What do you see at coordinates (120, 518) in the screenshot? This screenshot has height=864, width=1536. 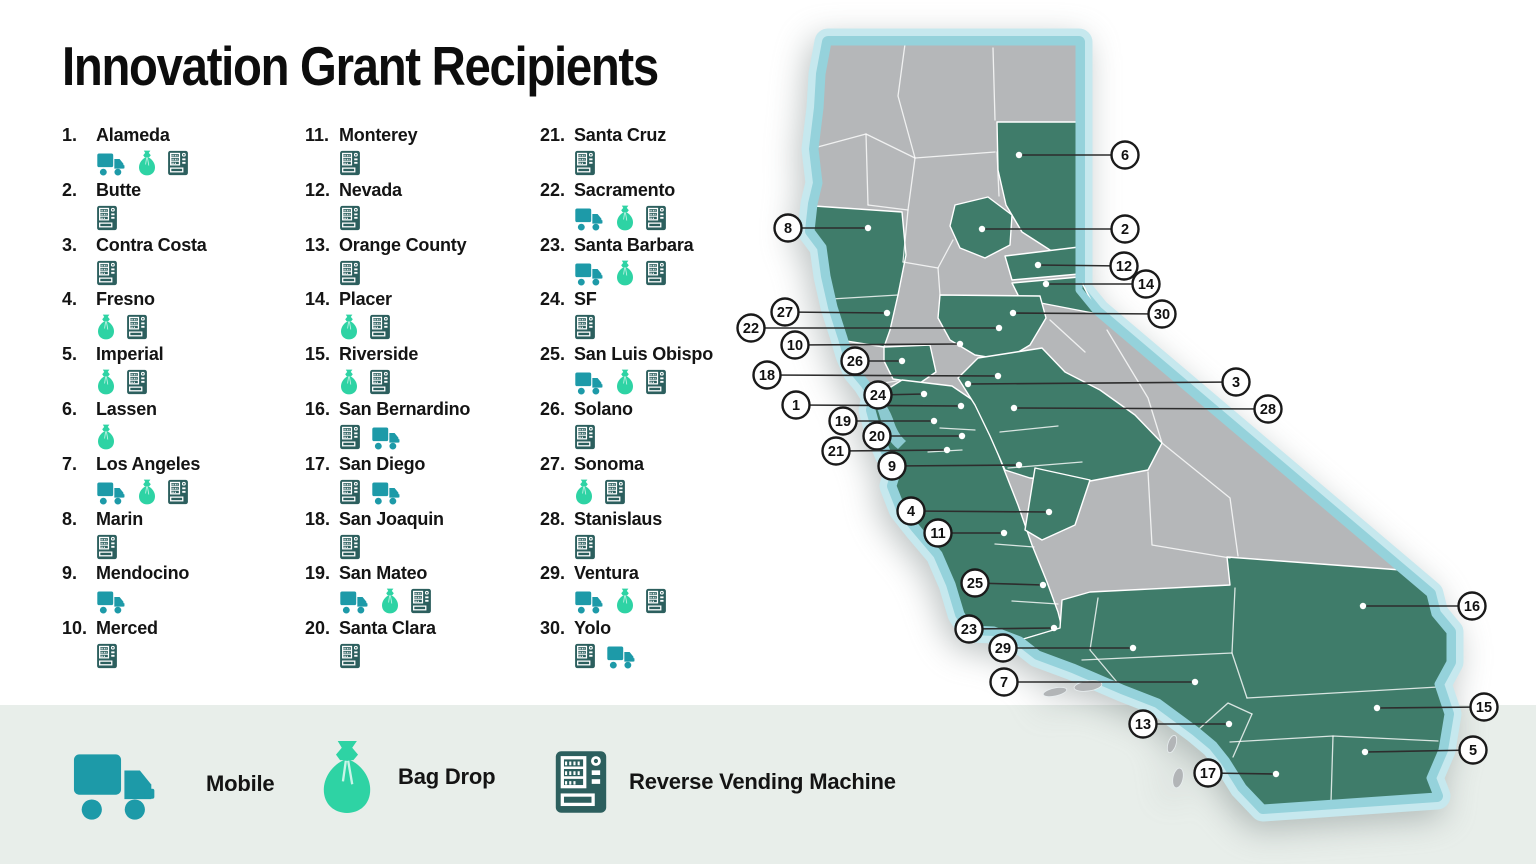 I see `county-name: Marin` at bounding box center [120, 518].